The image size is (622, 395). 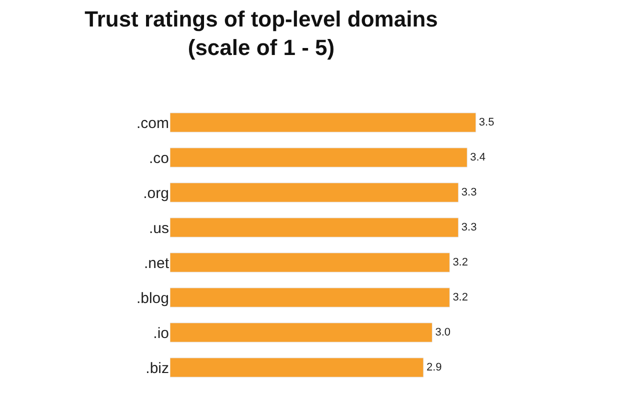 What do you see at coordinates (442, 332) in the screenshot?
I see `data-label: 3.0` at bounding box center [442, 332].